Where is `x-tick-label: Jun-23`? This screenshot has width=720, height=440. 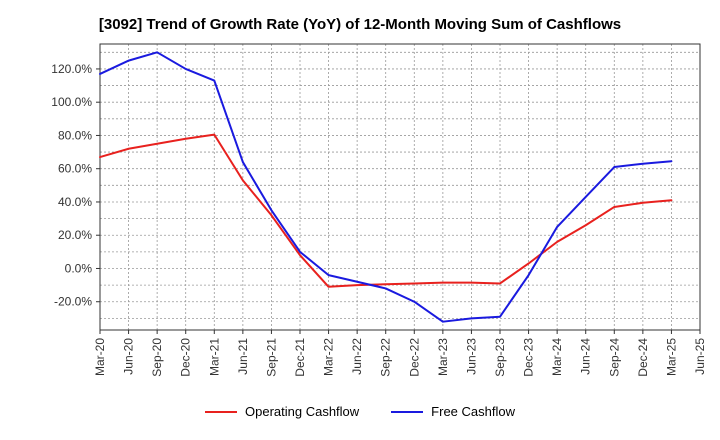
x-tick-label: Jun-23 is located at coordinates (471, 356).